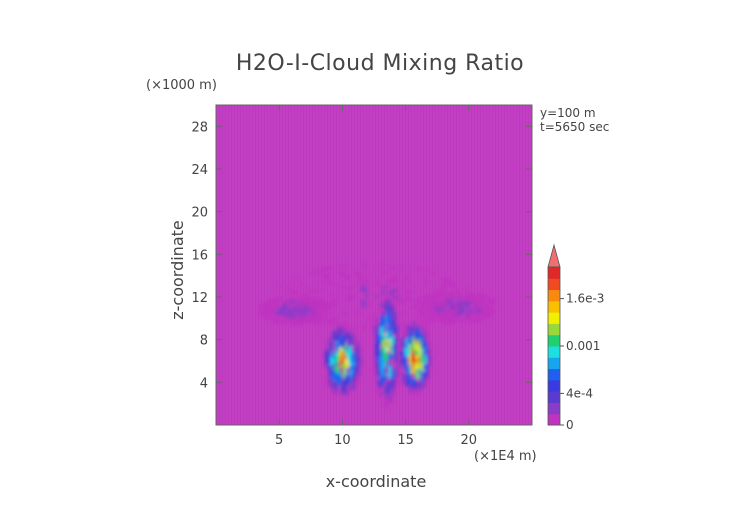  Describe the element at coordinates (343, 361) in the screenshot. I see `cloud-region-core-left` at that location.